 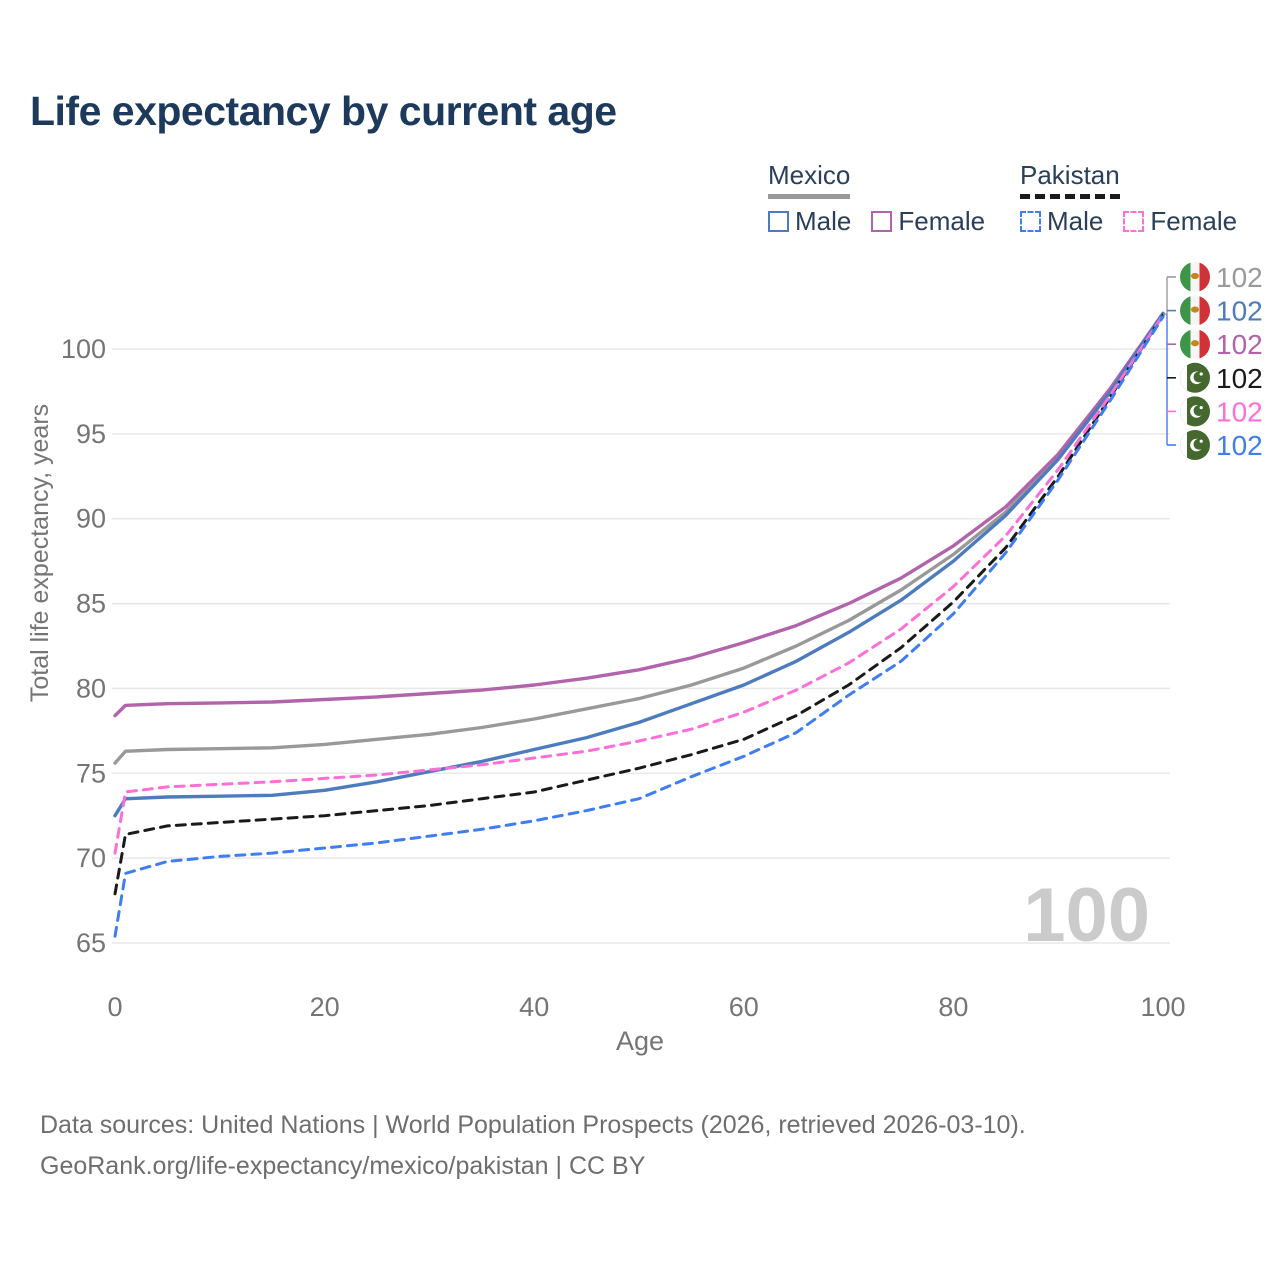 I want to click on x-tick-label-60: 60, so click(x=744, y=1007).